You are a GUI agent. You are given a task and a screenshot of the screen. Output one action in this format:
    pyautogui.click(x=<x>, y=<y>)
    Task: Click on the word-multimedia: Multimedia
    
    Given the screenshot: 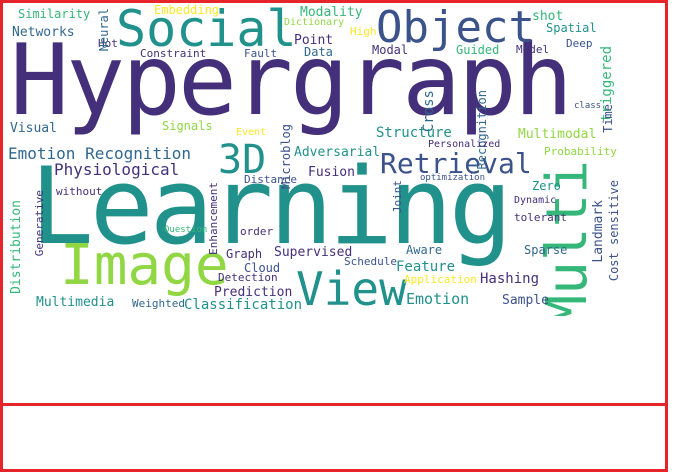 What is the action you would take?
    pyautogui.click(x=75, y=302)
    